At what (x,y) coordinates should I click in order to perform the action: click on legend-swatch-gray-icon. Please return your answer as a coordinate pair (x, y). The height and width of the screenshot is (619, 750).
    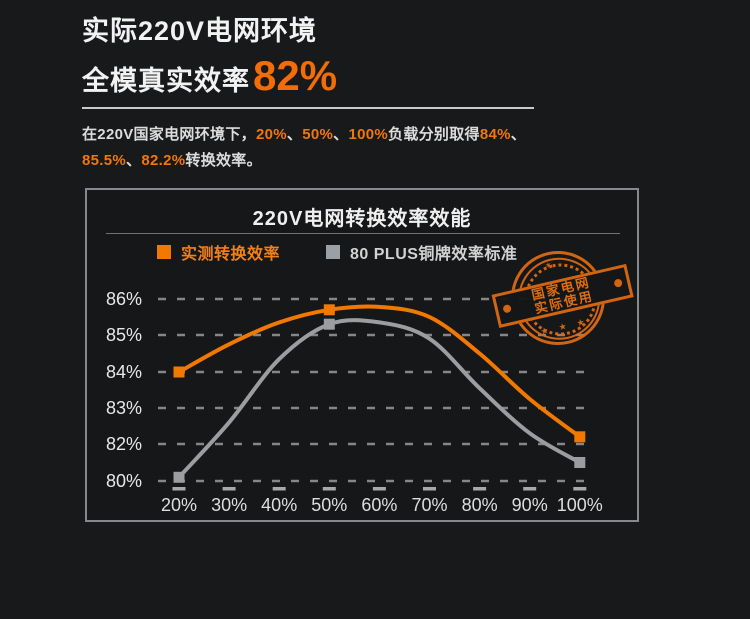
    Looking at the image, I should click on (333, 252).